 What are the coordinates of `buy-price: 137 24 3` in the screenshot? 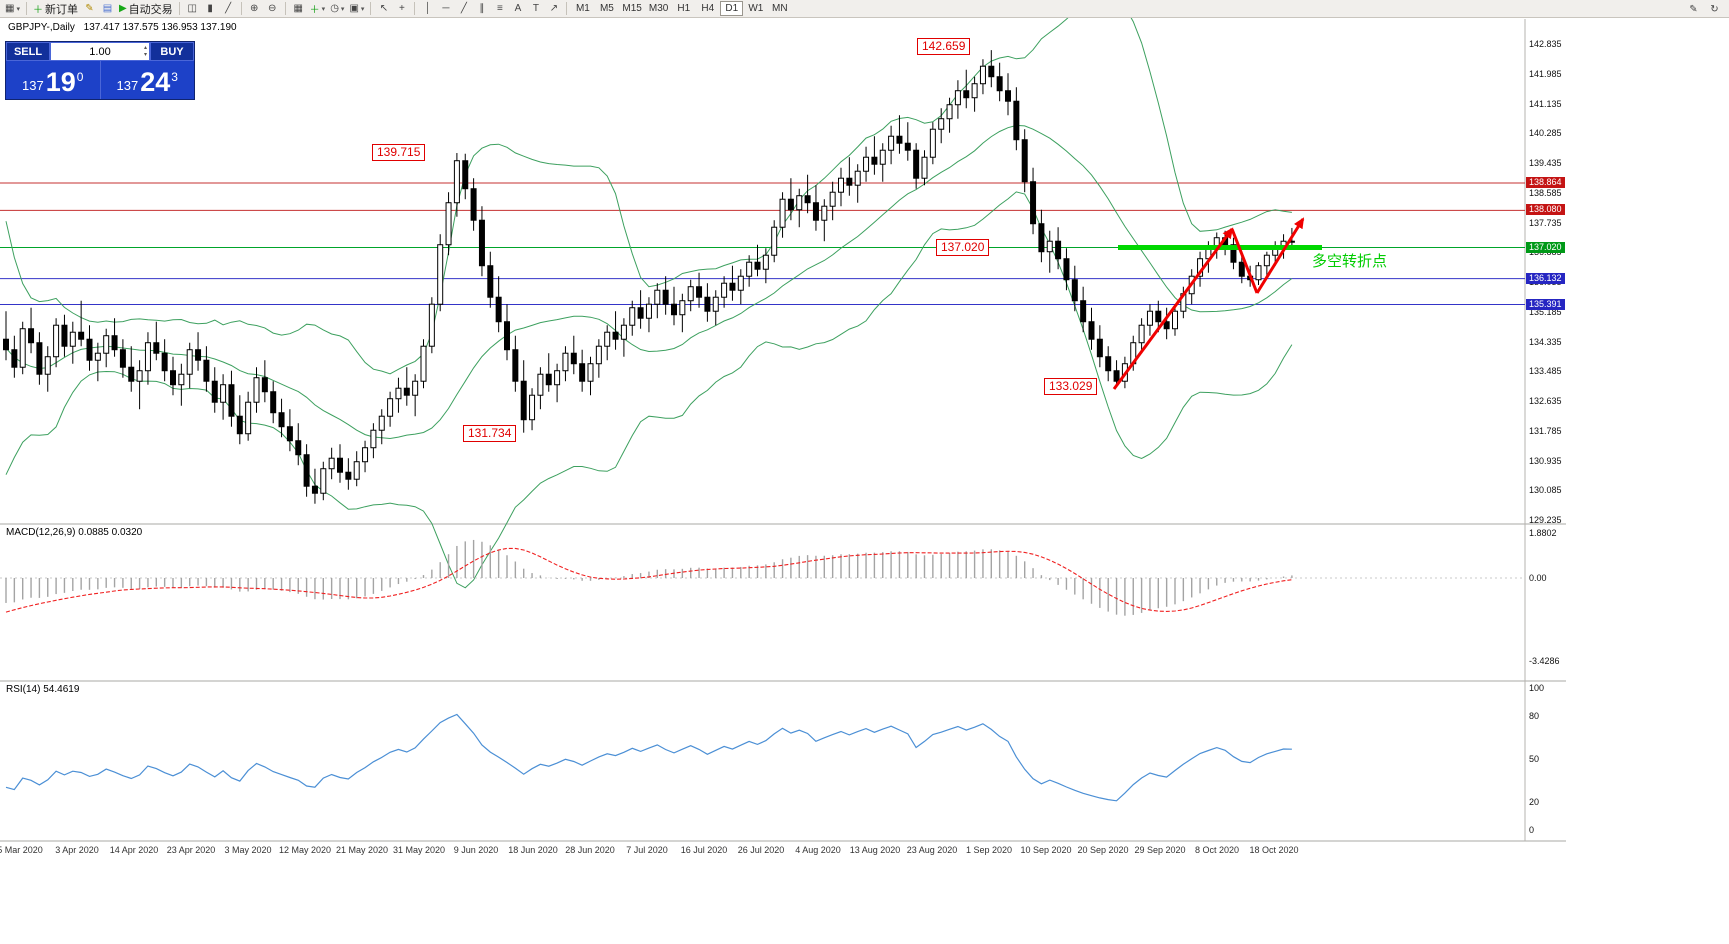 It's located at (147, 80).